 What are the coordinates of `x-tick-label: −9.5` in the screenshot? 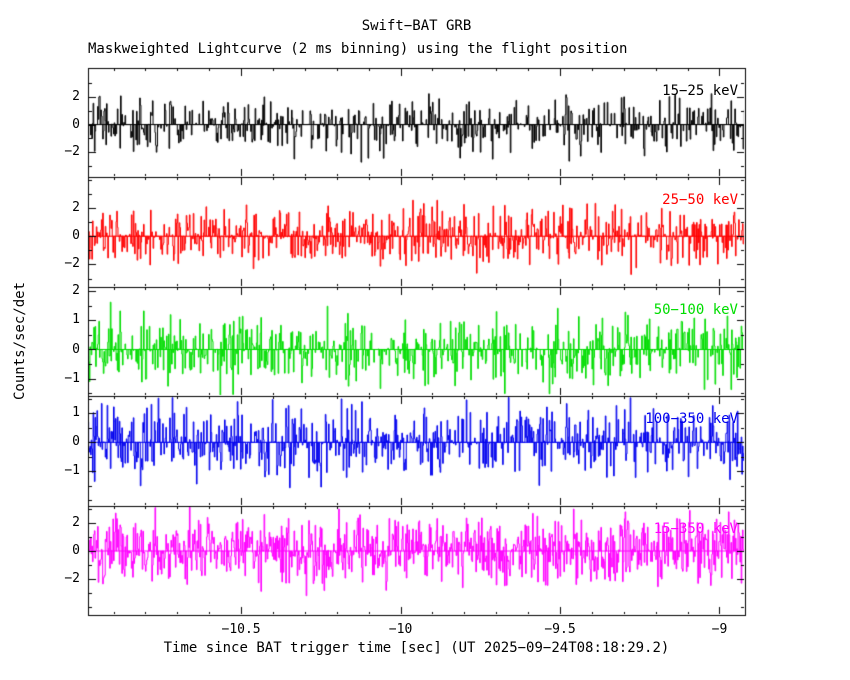 It's located at (560, 629).